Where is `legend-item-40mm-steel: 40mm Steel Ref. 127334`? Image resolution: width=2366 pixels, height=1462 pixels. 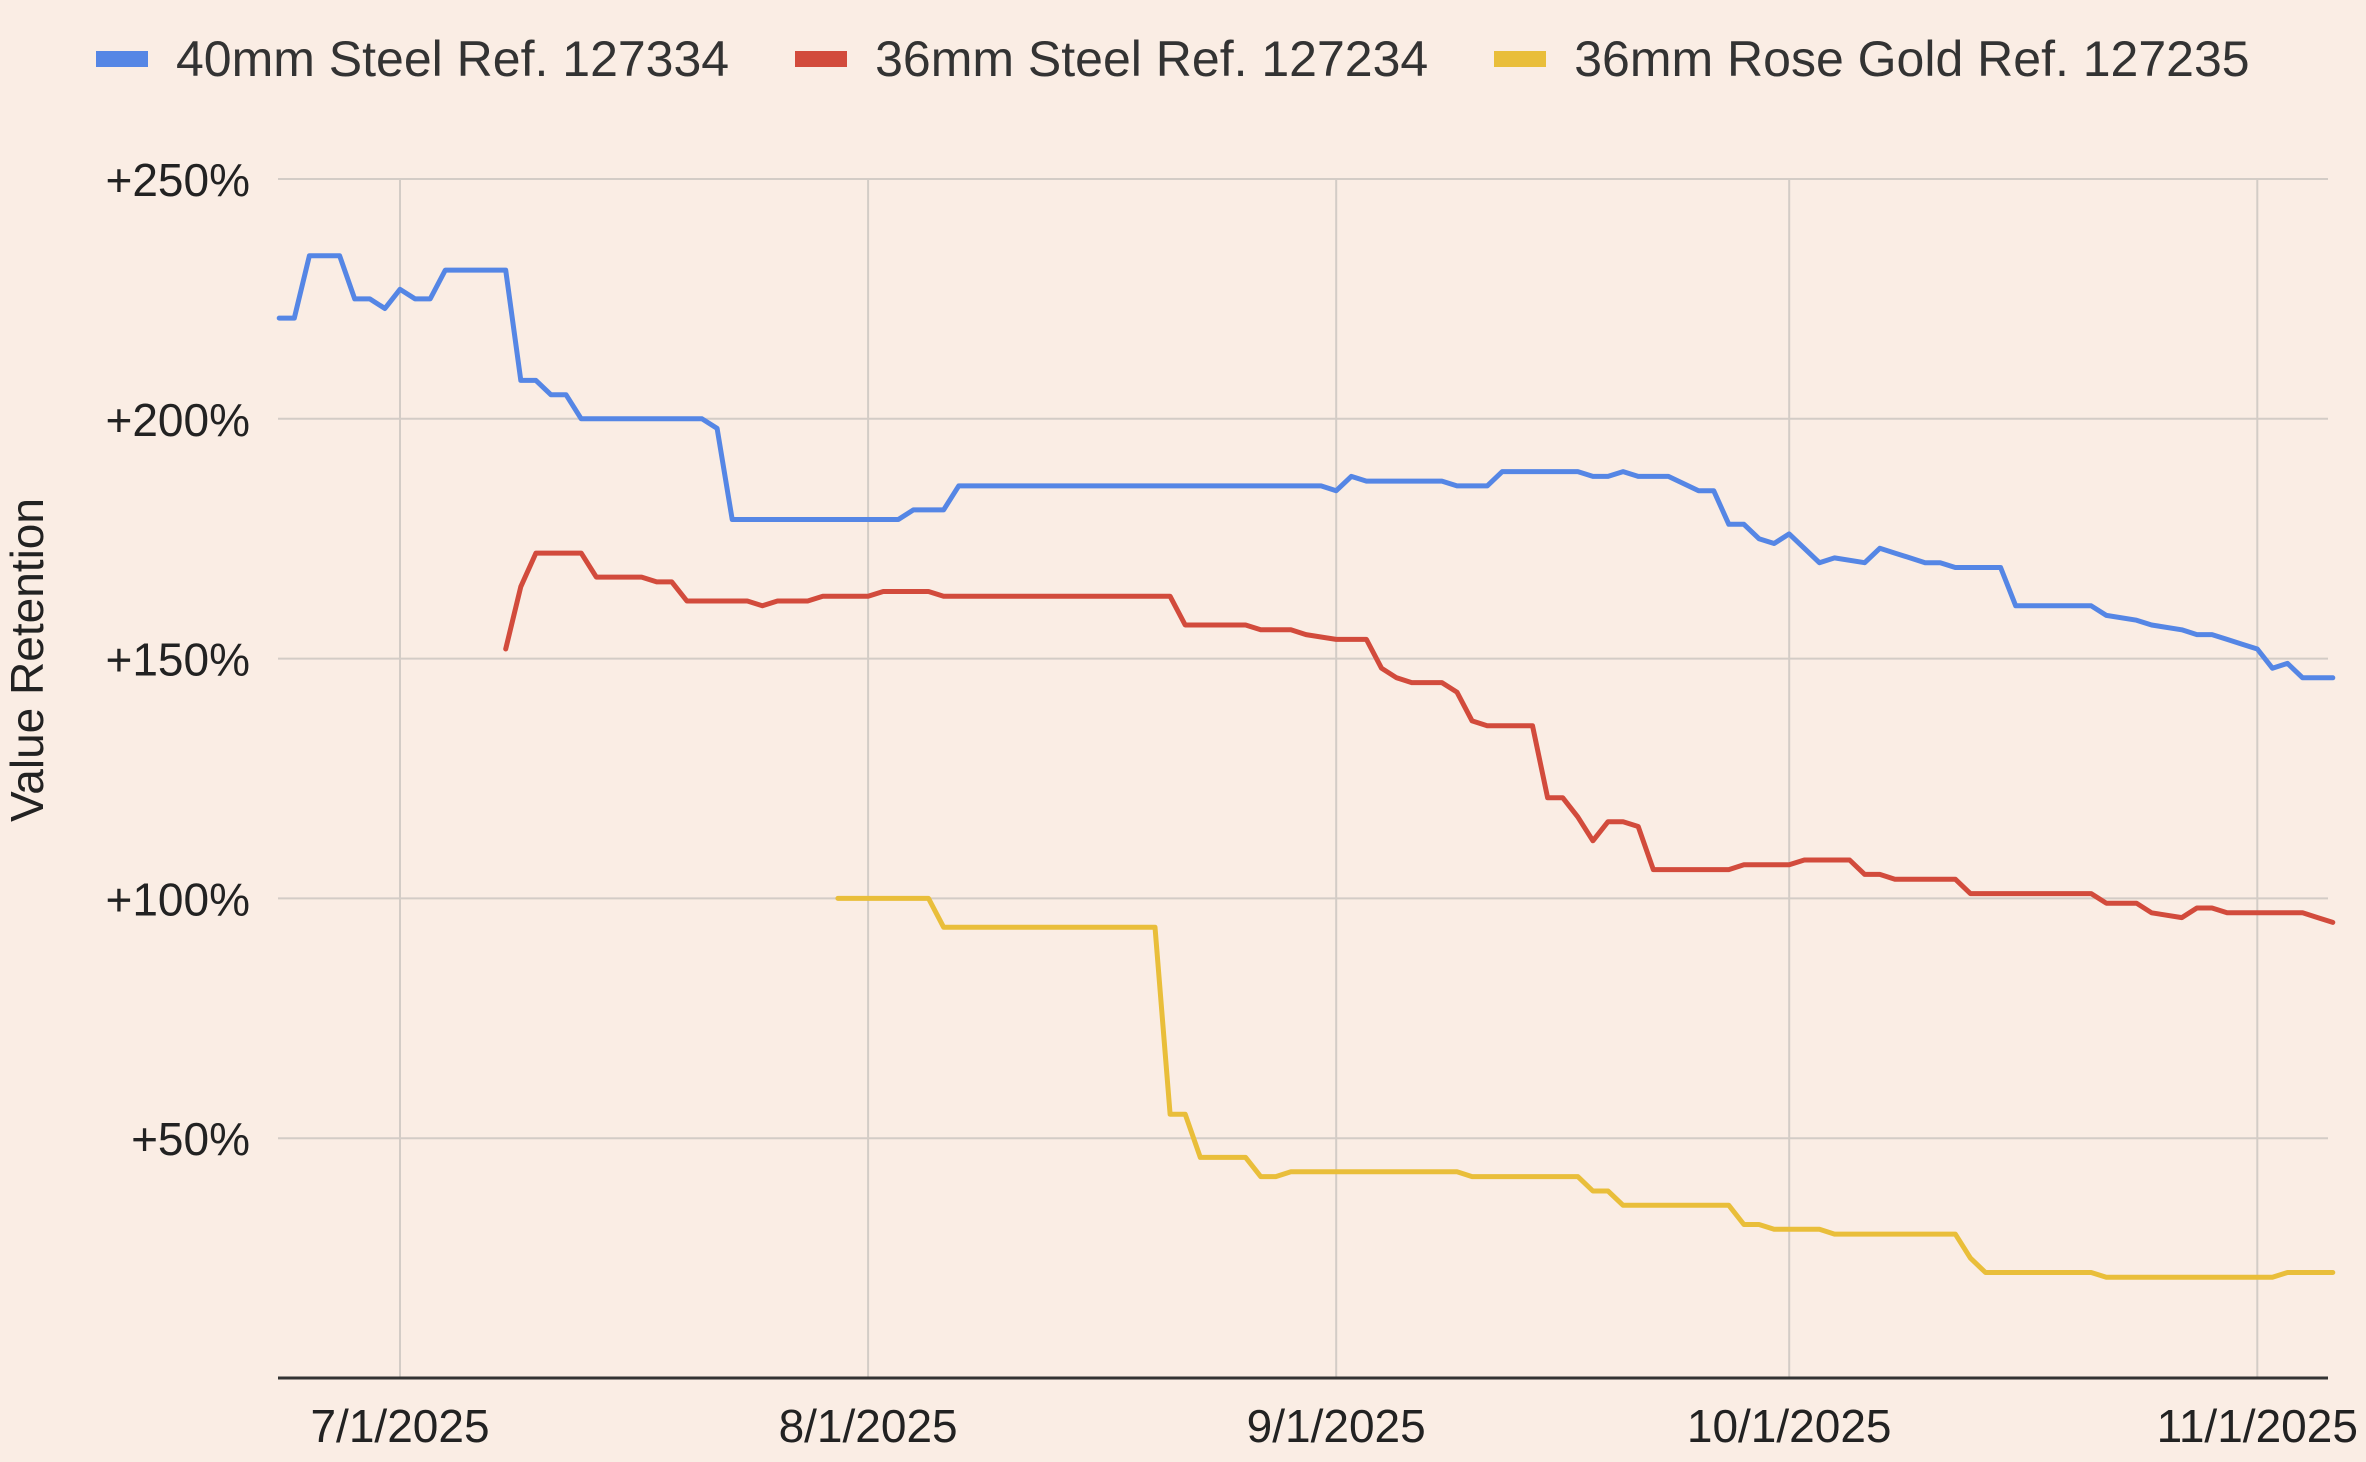 legend-item-40mm-steel: 40mm Steel Ref. 127334 is located at coordinates (412, 59).